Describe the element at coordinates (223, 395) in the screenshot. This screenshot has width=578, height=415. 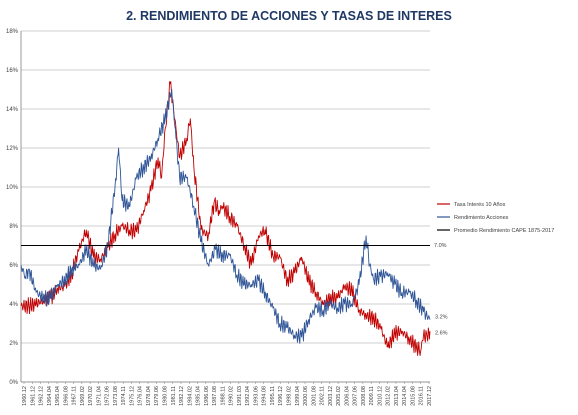
I see `x-tick-label: 1988.11` at that location.